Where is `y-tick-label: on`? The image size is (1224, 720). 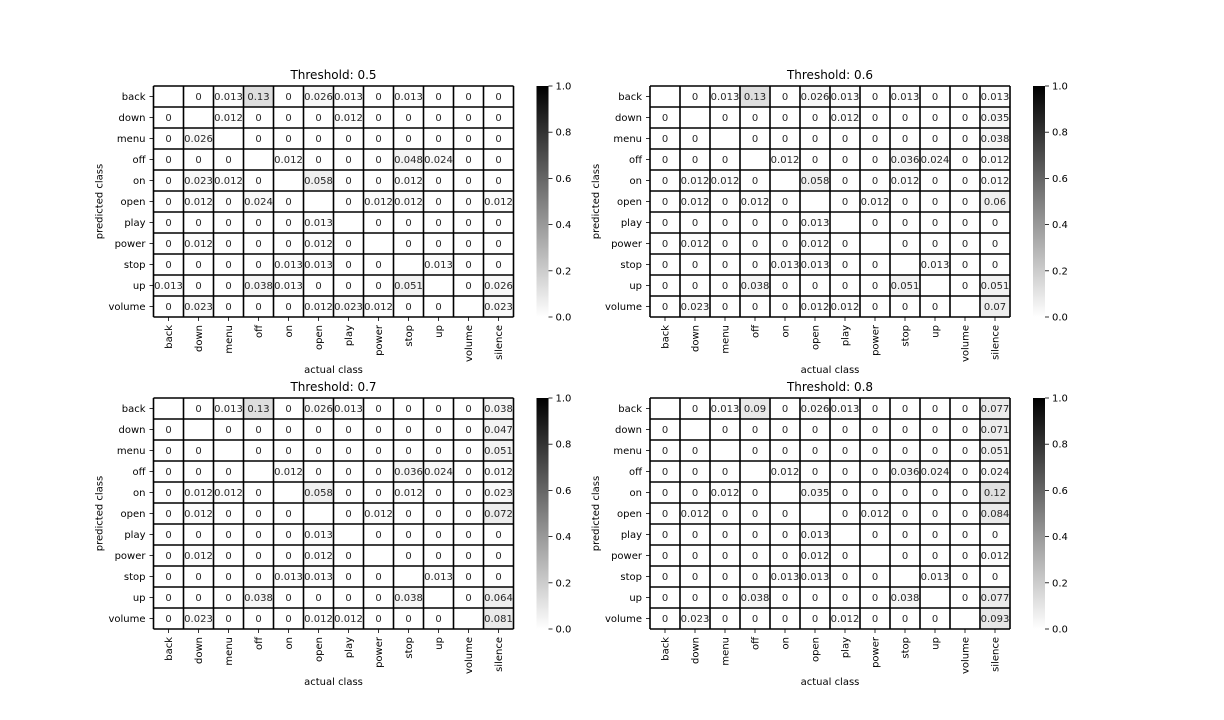 y-tick-label: on is located at coordinates (636, 493).